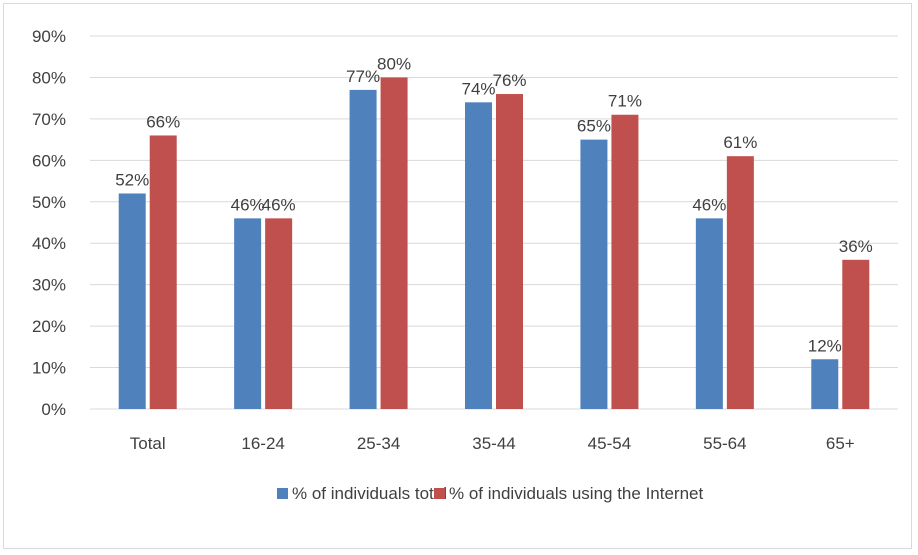 The image size is (918, 555). I want to click on x-axis-ticks: Total 16-24 25-34 35-44 45-54 55-64 65+, so click(492, 443).